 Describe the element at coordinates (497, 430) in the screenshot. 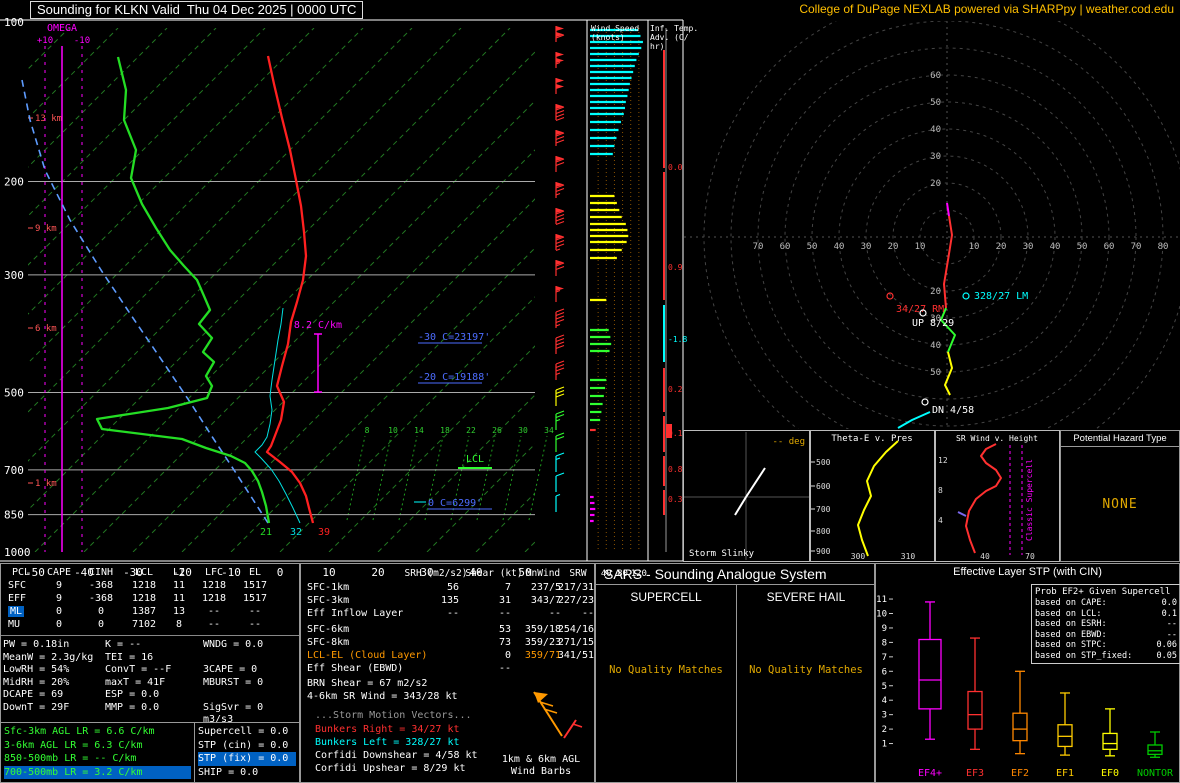

I see `svg-text: 26` at that location.